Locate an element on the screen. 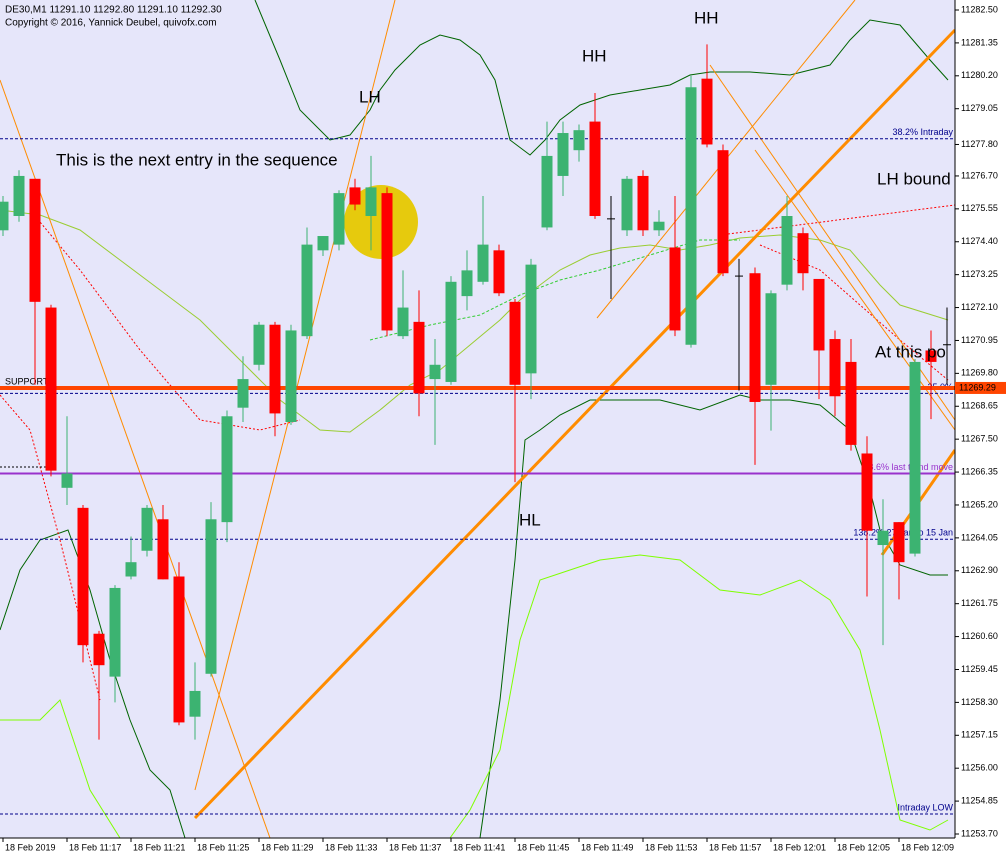 The height and width of the screenshot is (864, 1006). y-tick-label: 11272.10 is located at coordinates (979, 307).